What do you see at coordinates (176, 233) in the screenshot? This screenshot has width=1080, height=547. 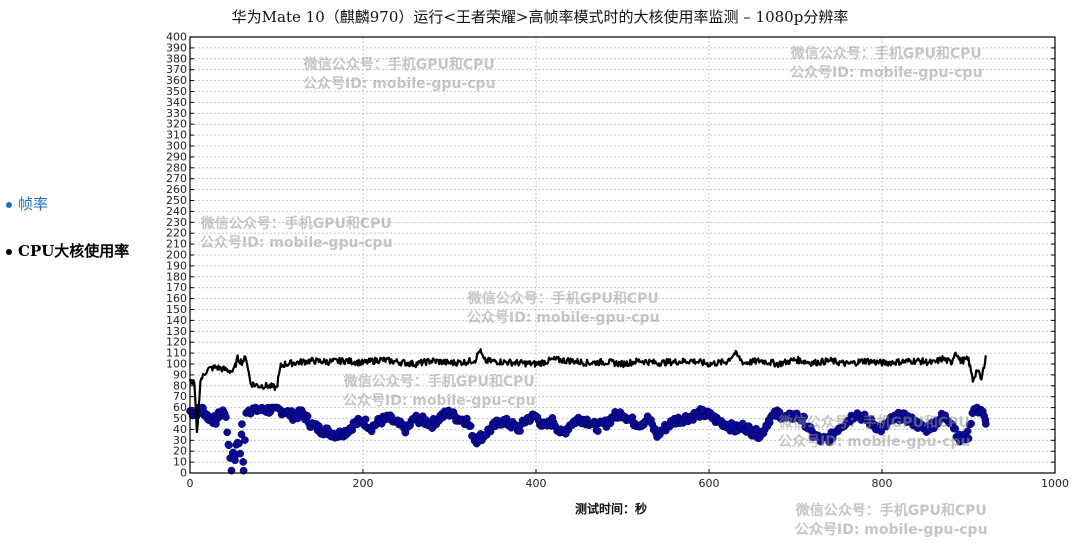 I see `svg-text: 220` at bounding box center [176, 233].